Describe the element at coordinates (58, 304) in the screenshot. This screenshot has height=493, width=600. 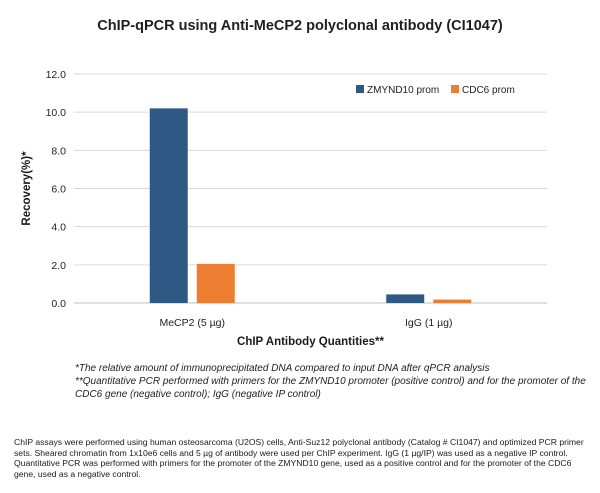
I see `y-tick-label: 0.0` at that location.